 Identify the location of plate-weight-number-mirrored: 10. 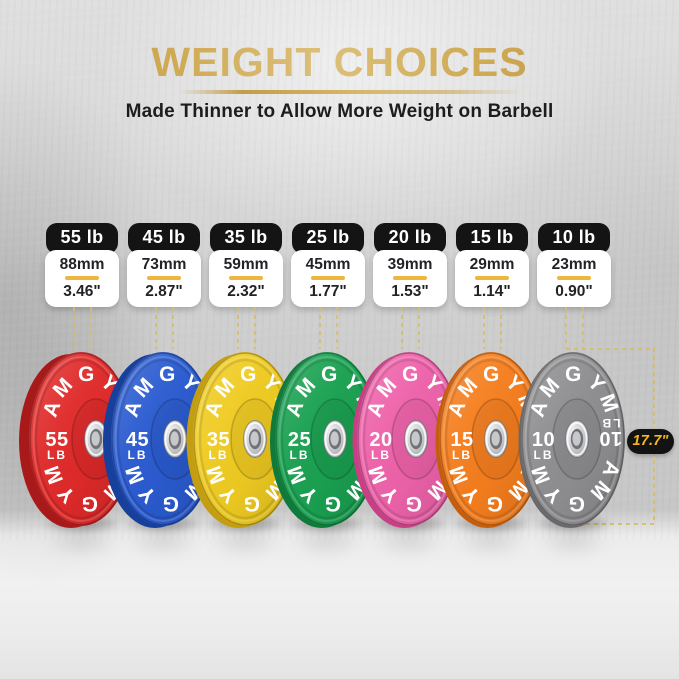
(610, 438).